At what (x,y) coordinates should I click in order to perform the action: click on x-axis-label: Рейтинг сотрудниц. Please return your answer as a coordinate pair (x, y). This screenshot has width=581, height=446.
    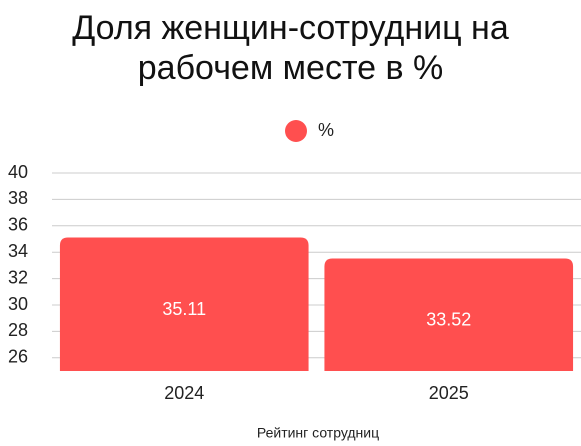
    Looking at the image, I should click on (318, 433).